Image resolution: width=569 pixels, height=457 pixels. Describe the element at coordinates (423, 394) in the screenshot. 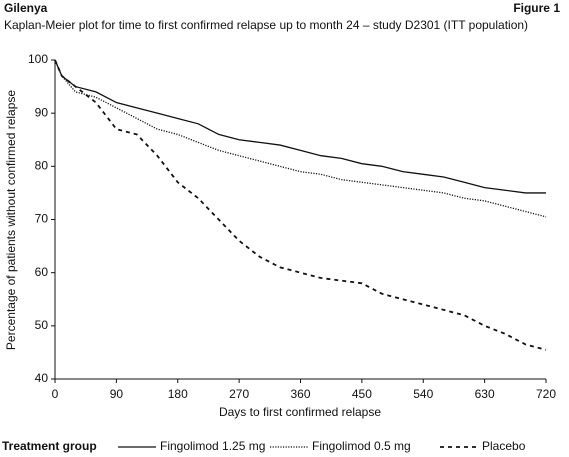

I see `x-tick-label: 540` at that location.